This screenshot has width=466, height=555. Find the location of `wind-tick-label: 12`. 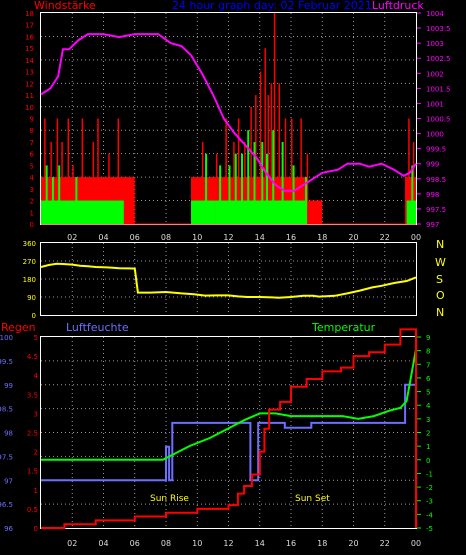

wind-tick-label: 12 is located at coordinates (29, 84).